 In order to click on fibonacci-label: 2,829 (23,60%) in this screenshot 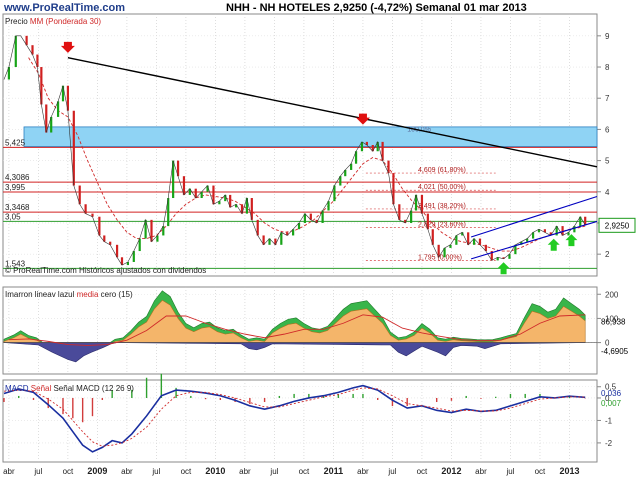, I will do `click(442, 225)`.